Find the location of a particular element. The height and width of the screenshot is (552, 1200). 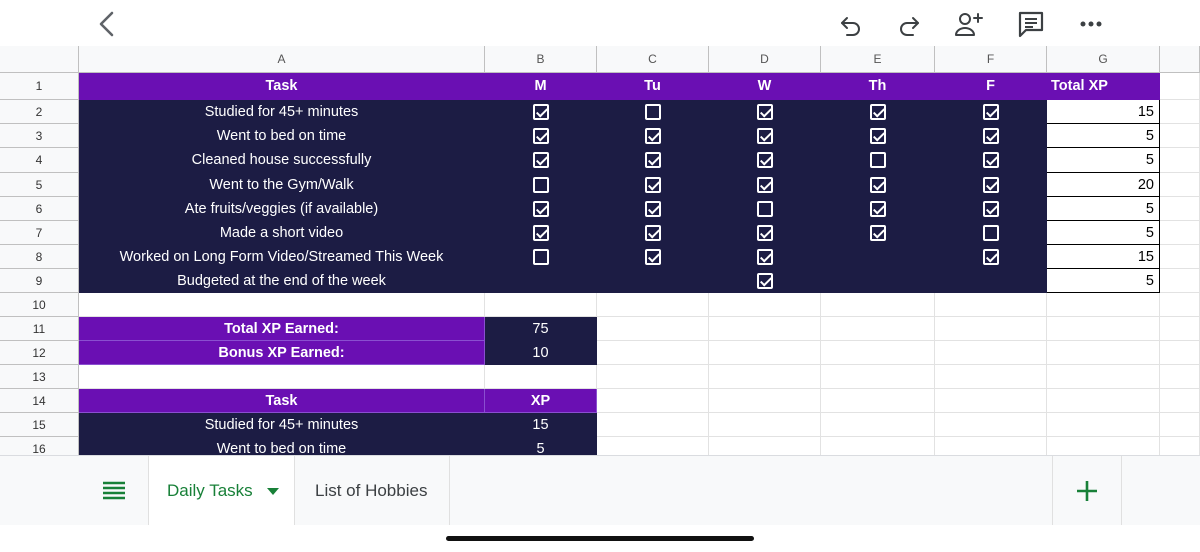

row-header-2: 2 is located at coordinates (39, 112).